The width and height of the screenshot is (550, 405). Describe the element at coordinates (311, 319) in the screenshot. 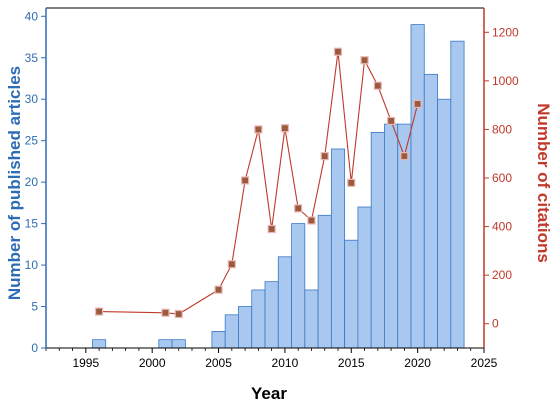

I see `bar-2012` at that location.